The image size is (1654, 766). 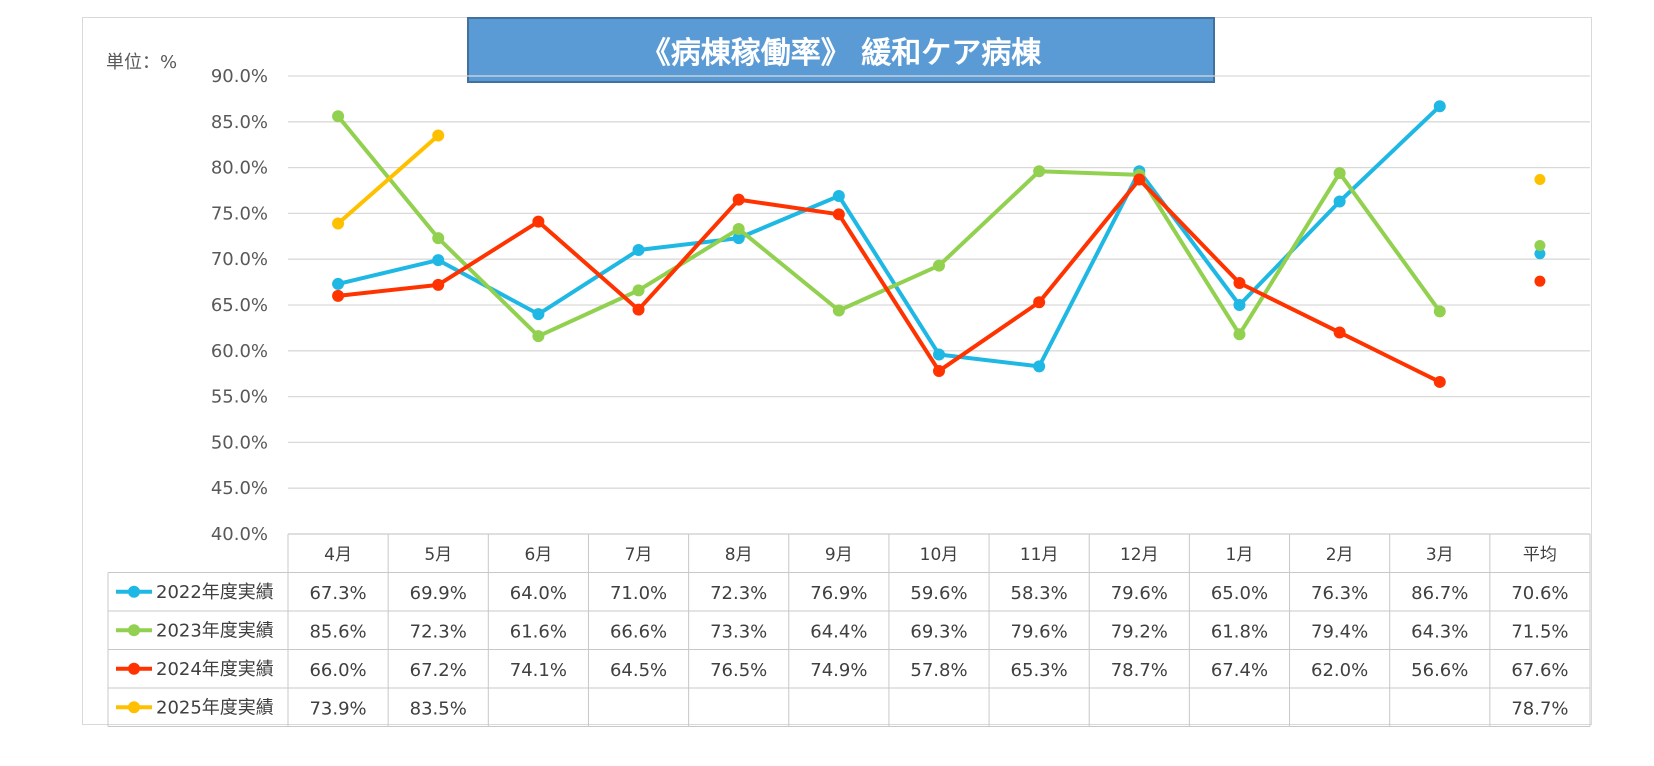 What do you see at coordinates (538, 555) in the screenshot?
I see `category-label: 6月` at bounding box center [538, 555].